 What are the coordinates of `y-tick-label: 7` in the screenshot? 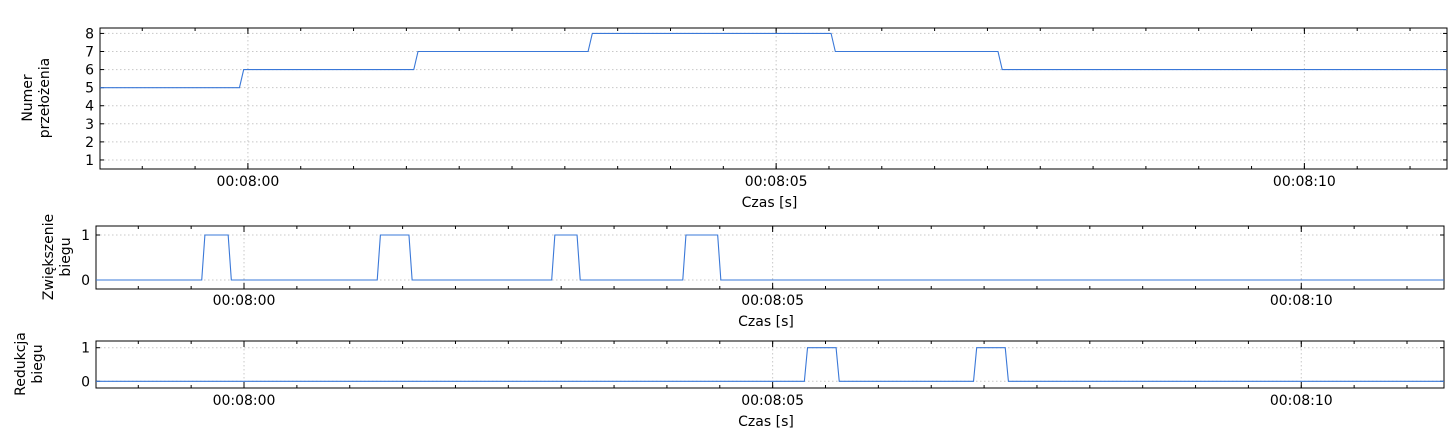 It's located at (89, 53).